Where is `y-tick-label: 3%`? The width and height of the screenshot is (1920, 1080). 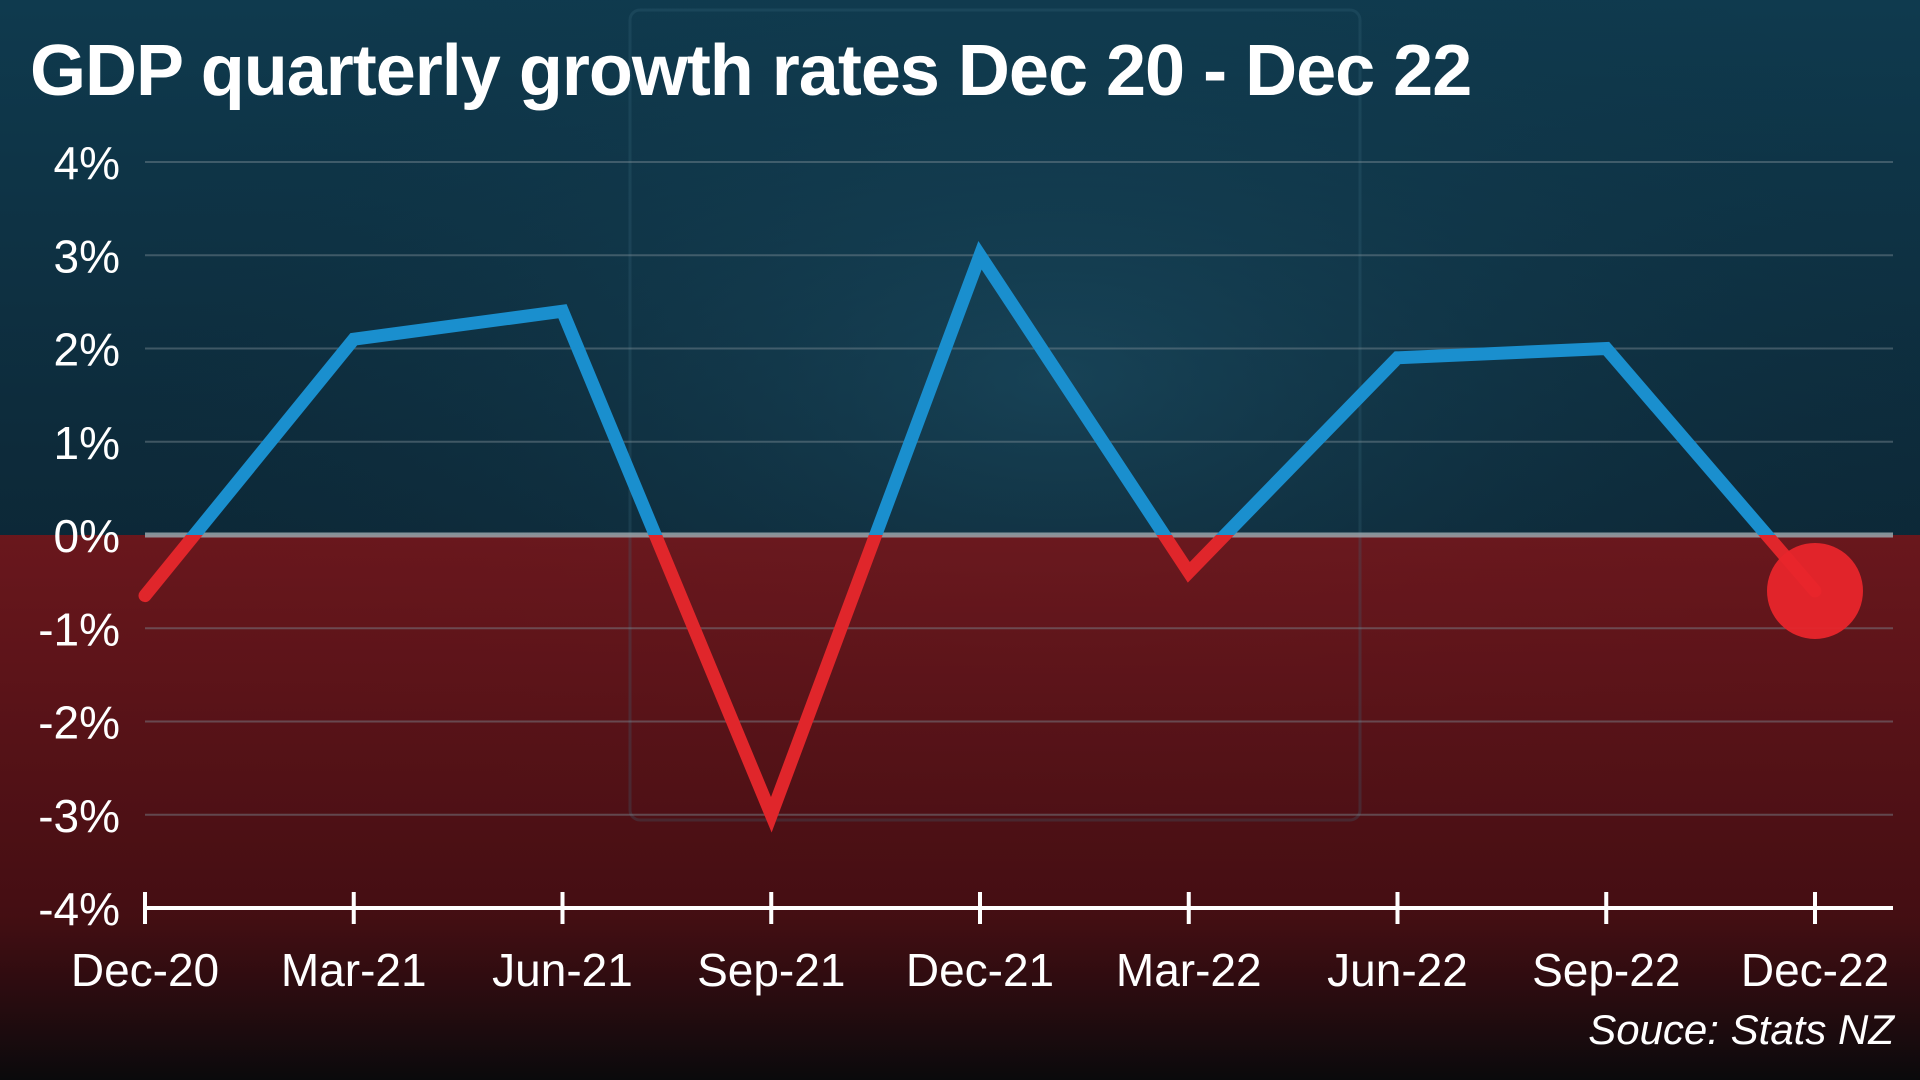 y-tick-label: 3% is located at coordinates (87, 256).